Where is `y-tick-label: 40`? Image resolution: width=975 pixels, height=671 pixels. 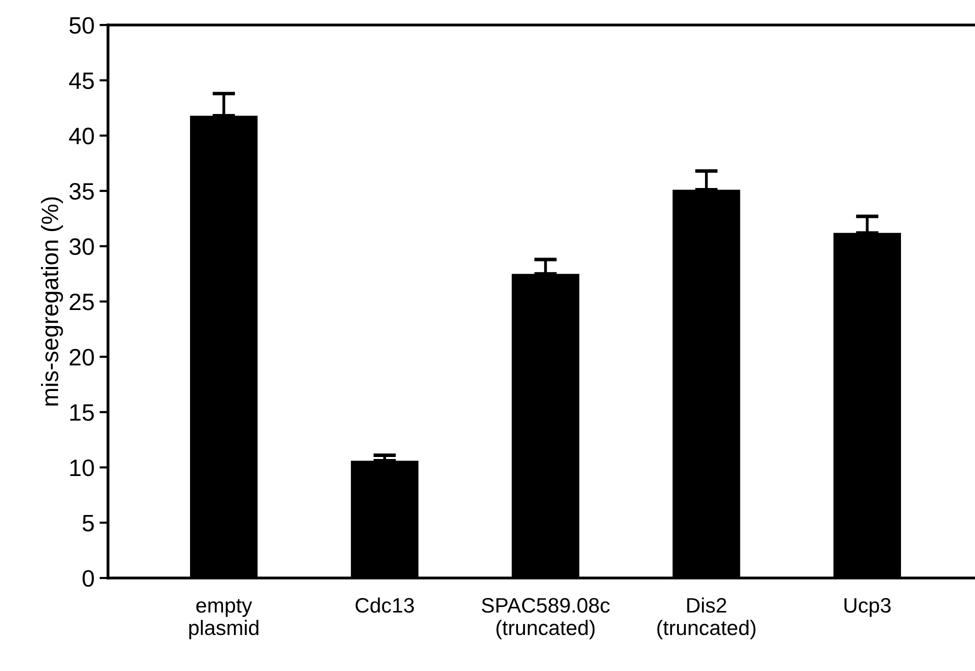 y-tick-label: 40 is located at coordinates (81, 136).